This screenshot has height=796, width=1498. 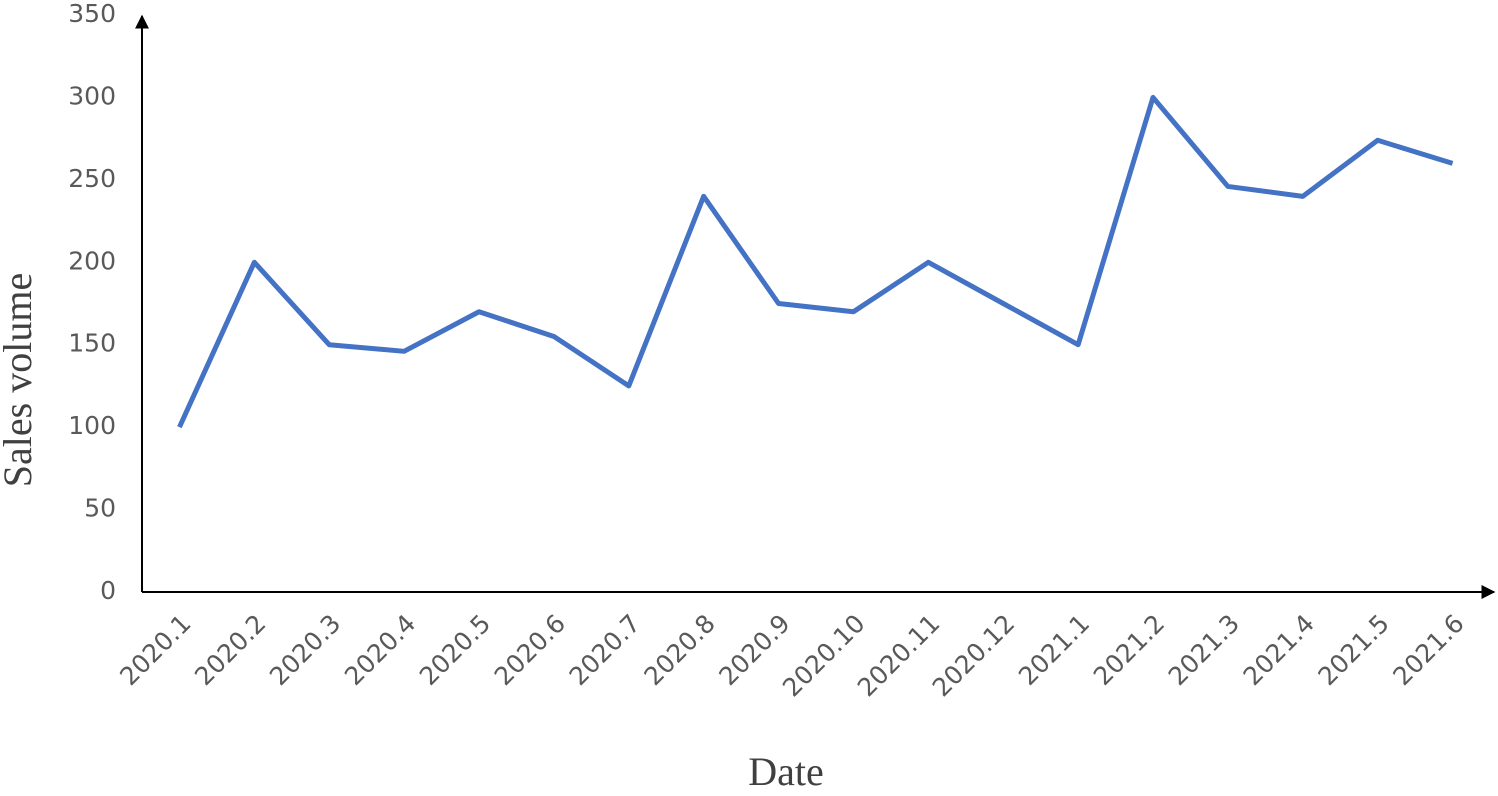 What do you see at coordinates (1054, 650) in the screenshot?
I see `x-tick-label: 2021.1` at bounding box center [1054, 650].